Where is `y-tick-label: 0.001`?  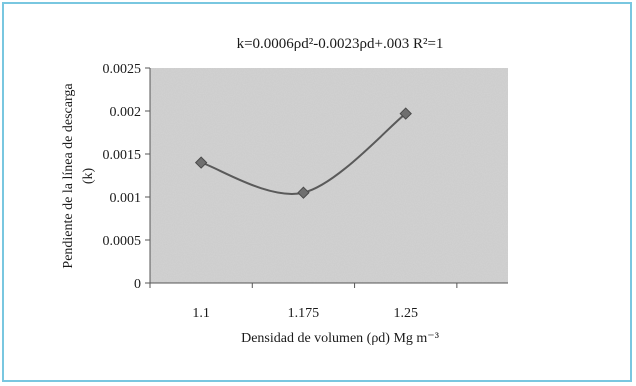
y-tick-label: 0.001 is located at coordinates (126, 198).